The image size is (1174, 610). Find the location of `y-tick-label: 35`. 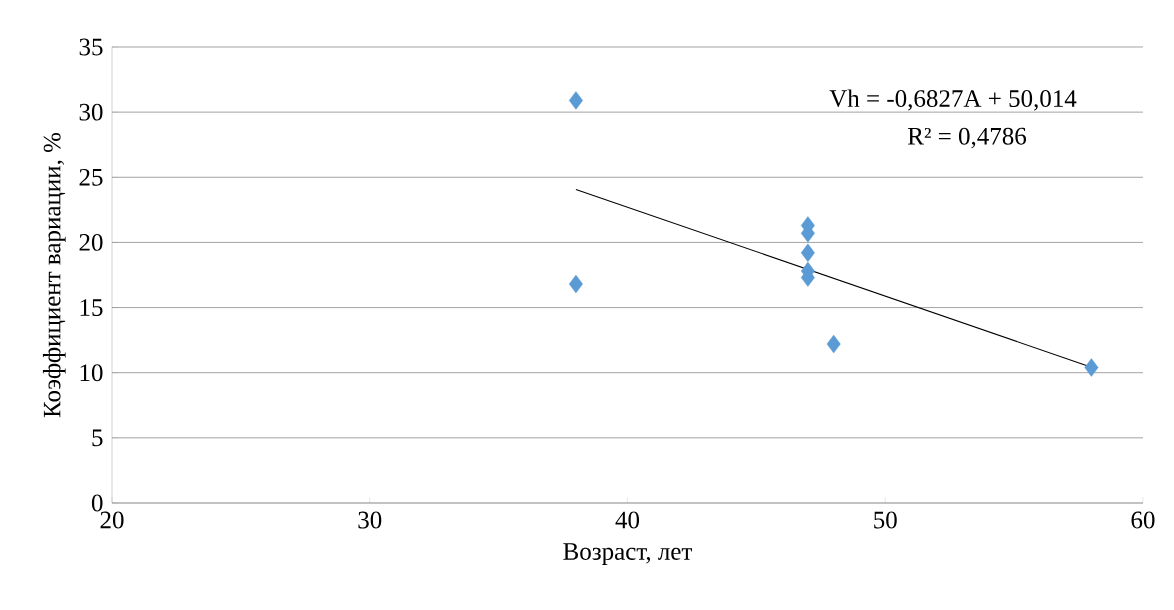

y-tick-label: 35 is located at coordinates (91, 47).